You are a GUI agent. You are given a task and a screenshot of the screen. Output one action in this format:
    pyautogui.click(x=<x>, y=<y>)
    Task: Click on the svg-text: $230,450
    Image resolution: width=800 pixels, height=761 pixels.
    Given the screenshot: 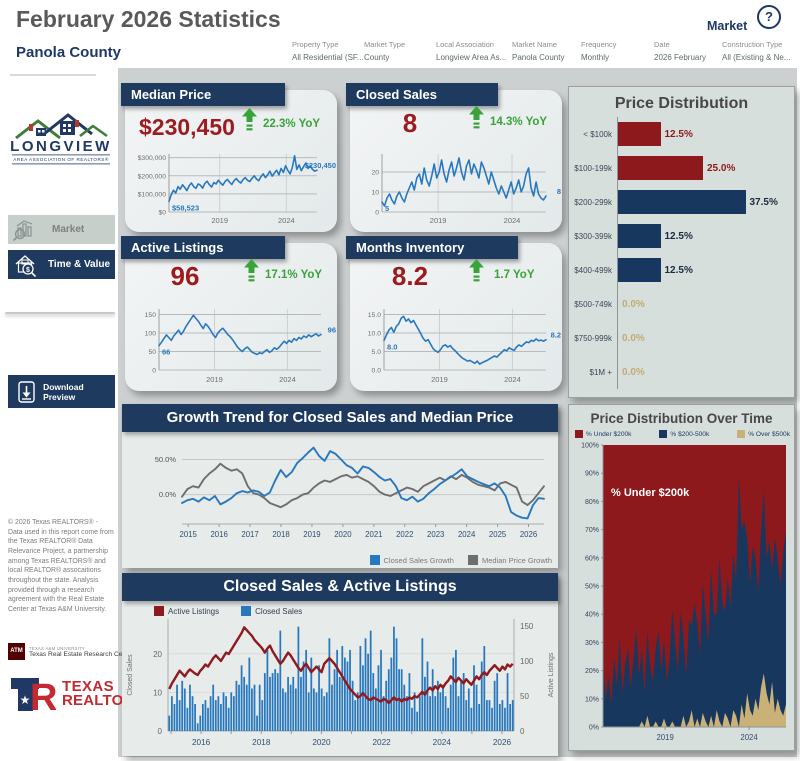 What is the action you would take?
    pyautogui.click(x=320, y=165)
    